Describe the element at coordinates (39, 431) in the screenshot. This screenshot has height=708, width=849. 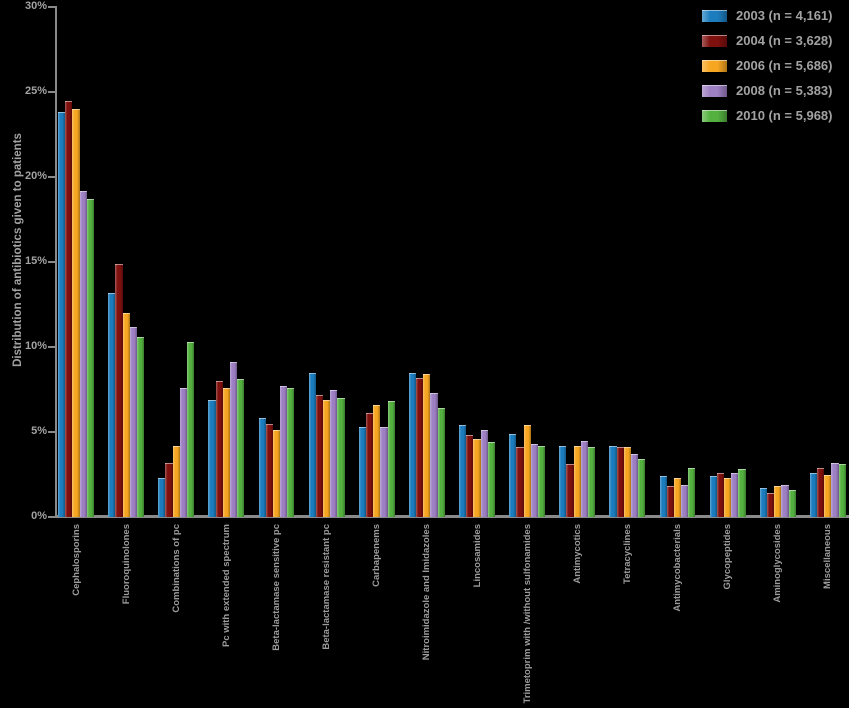
I see `y-tick-label: 5%` at that location.